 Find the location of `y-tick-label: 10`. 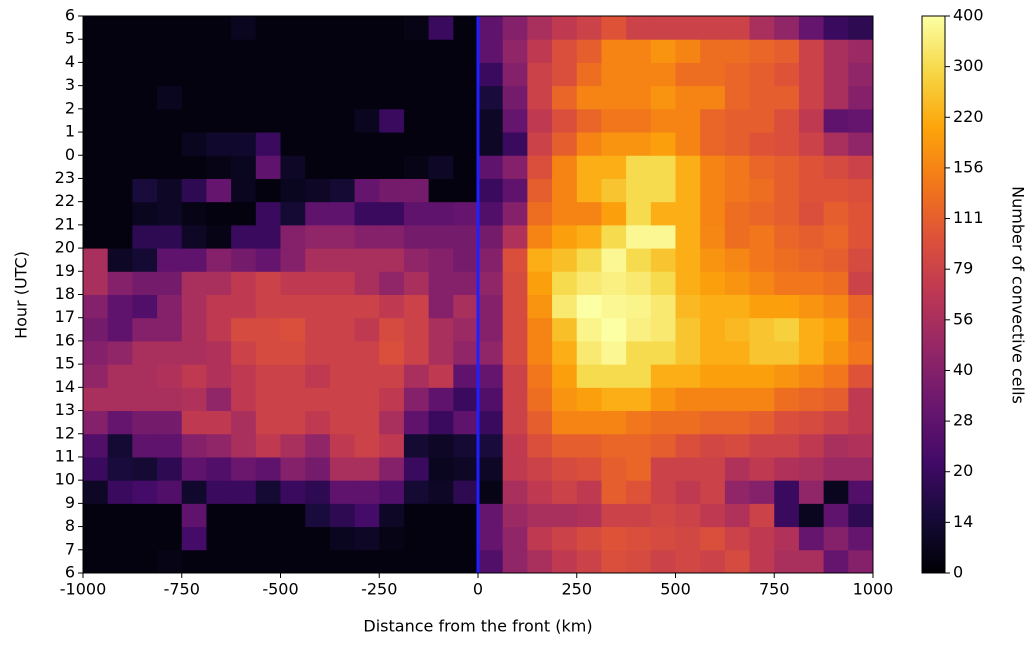

y-tick-label: 10 is located at coordinates (65, 479).